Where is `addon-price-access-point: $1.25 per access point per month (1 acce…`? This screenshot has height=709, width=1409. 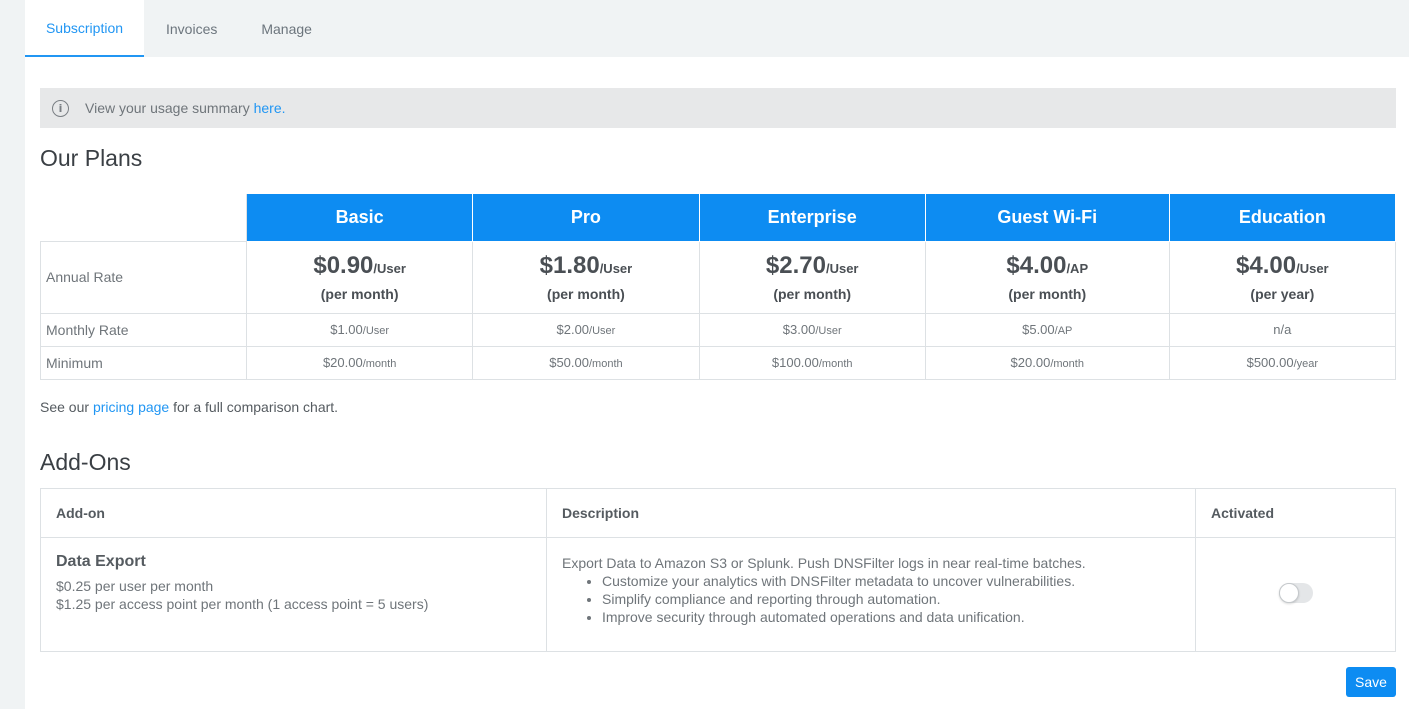
addon-price-access-point: $1.25 per access point per month (1 acce… is located at coordinates (242, 604).